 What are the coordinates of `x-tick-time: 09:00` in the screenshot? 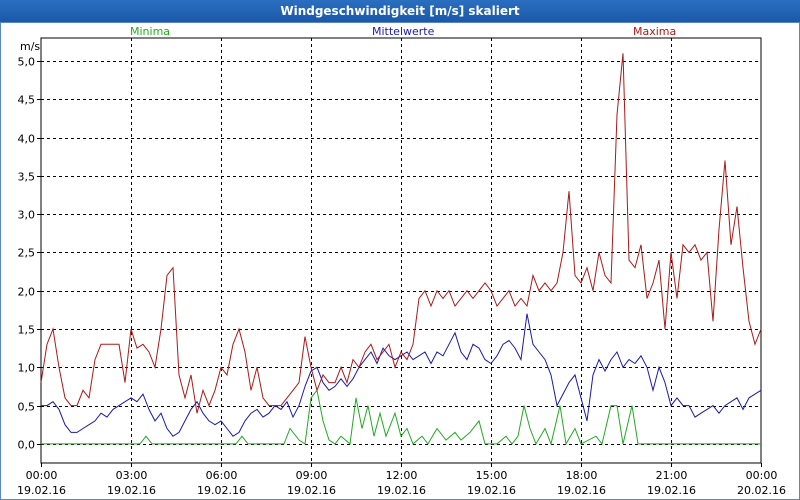 It's located at (312, 475).